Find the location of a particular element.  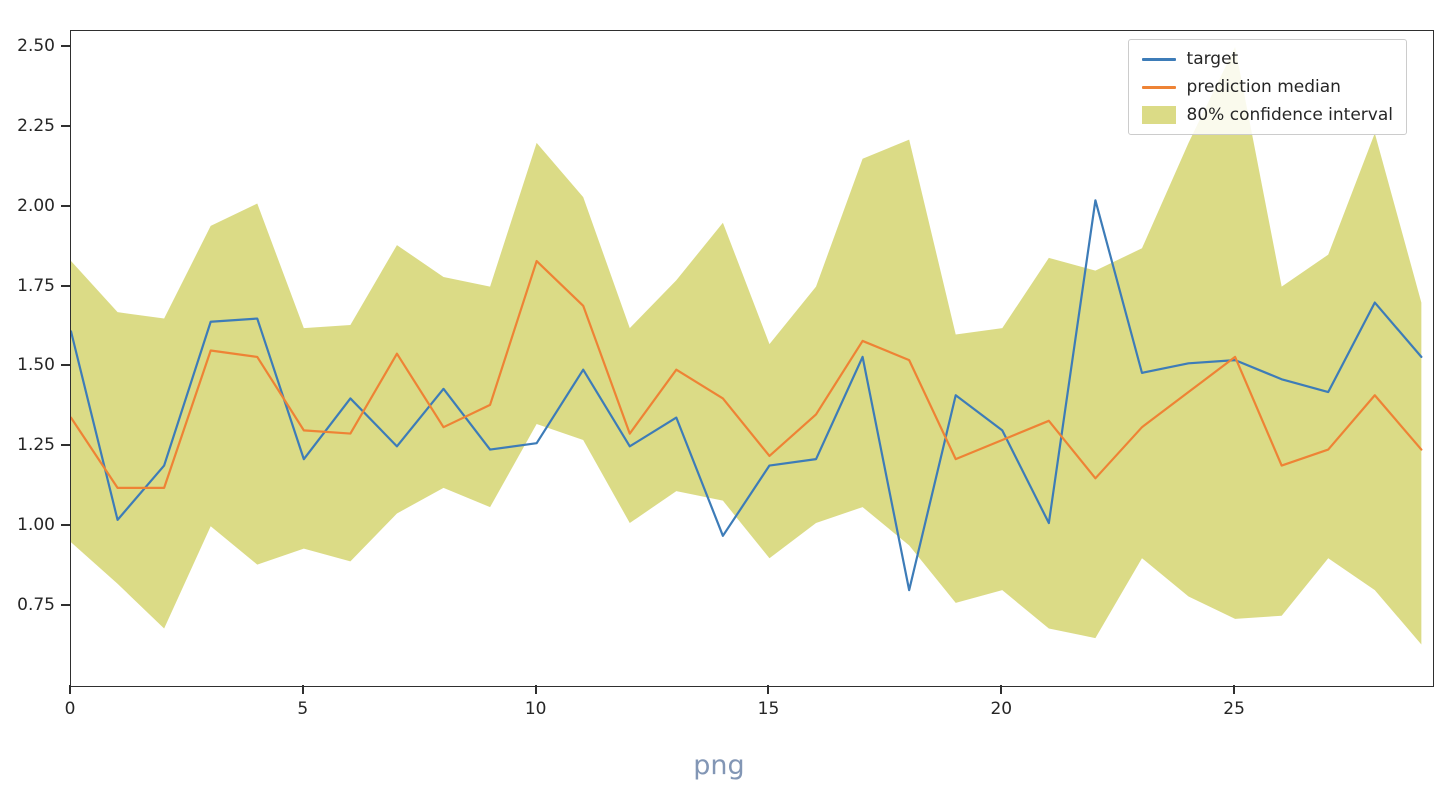

x-tick-label: 10 is located at coordinates (535, 709).